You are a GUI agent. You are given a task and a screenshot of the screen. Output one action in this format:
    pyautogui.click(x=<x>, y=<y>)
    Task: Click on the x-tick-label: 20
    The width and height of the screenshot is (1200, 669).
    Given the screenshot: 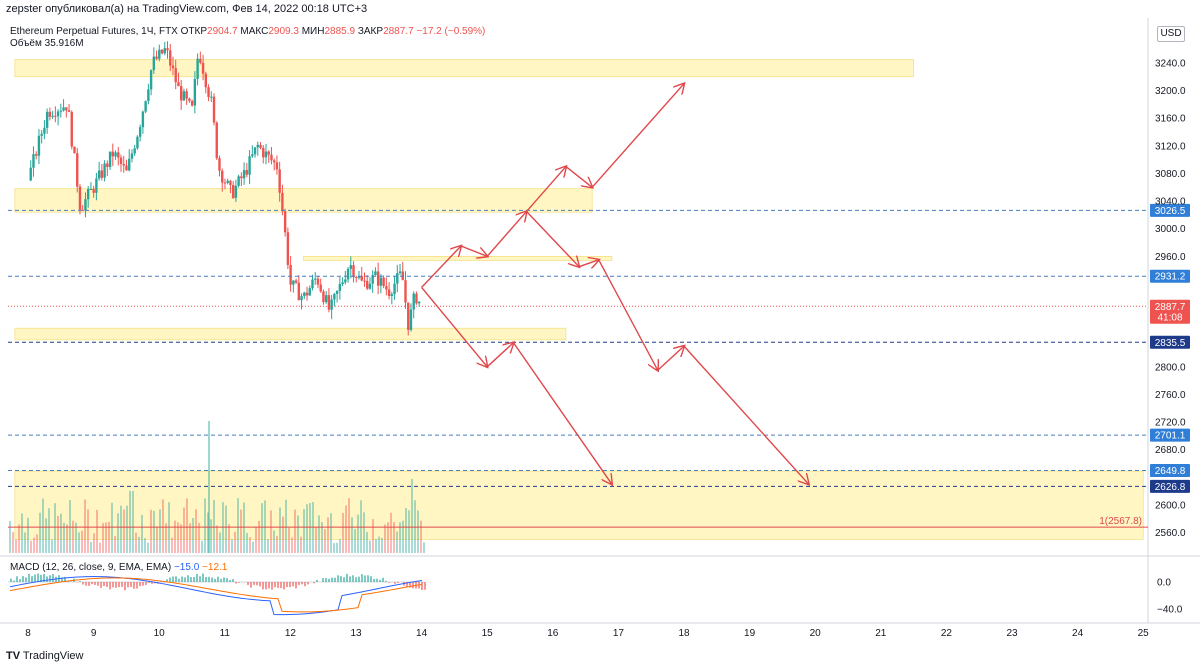 What is the action you would take?
    pyautogui.click(x=816, y=633)
    